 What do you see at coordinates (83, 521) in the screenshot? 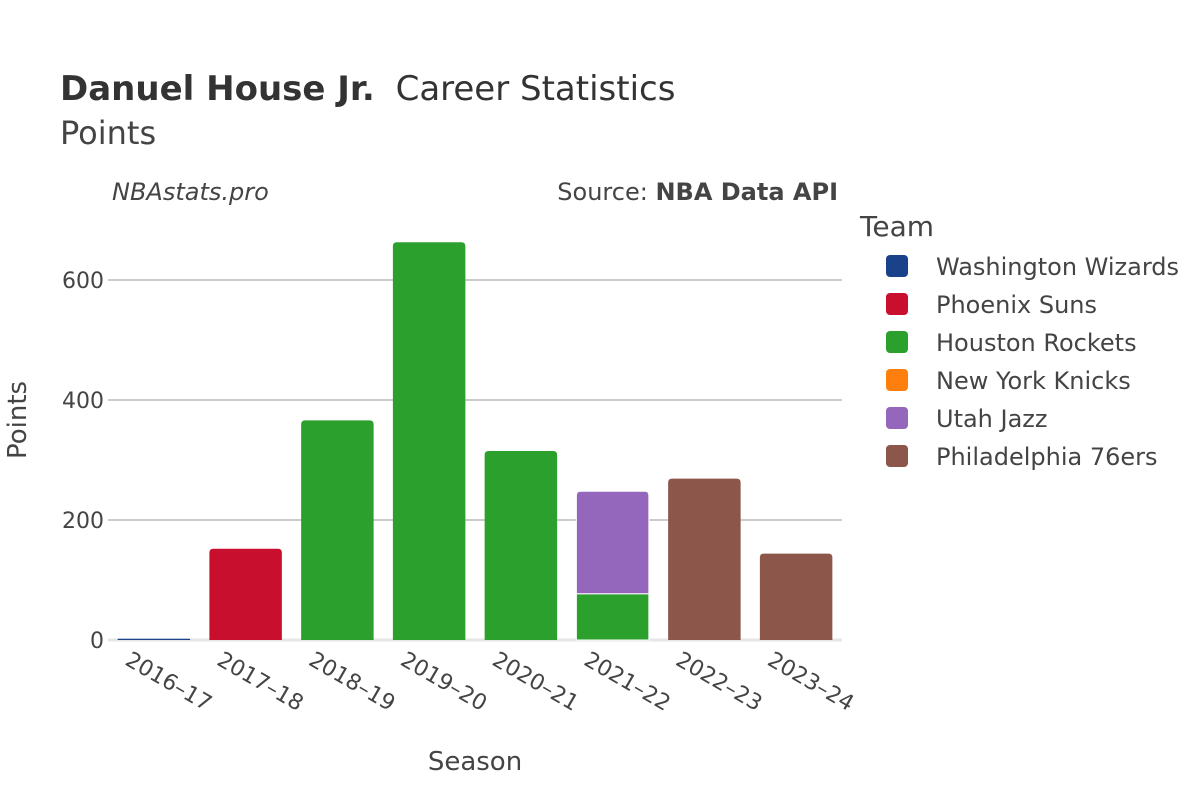
I see `y-tick-label: 200` at bounding box center [83, 521].